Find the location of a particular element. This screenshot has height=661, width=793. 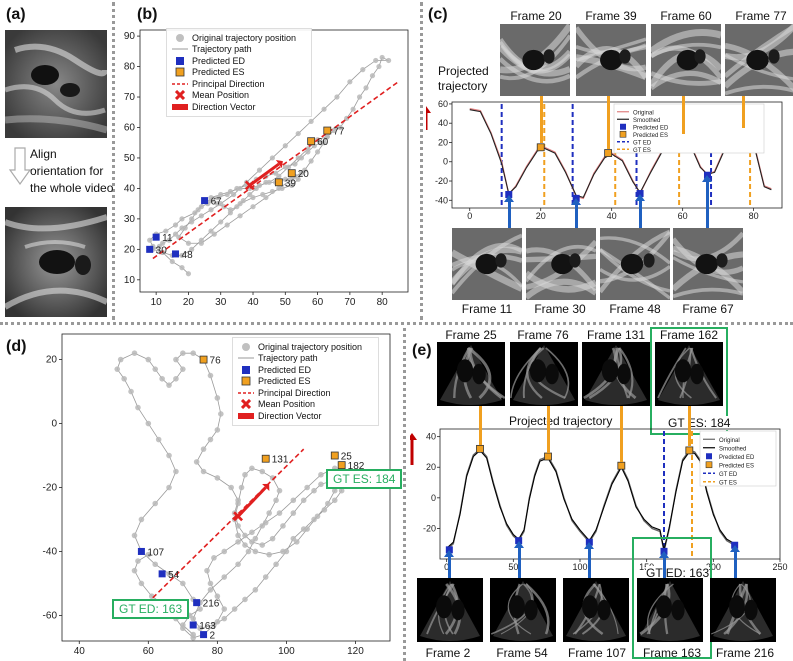

chart-legend-box is located at coordinates (738, 458).